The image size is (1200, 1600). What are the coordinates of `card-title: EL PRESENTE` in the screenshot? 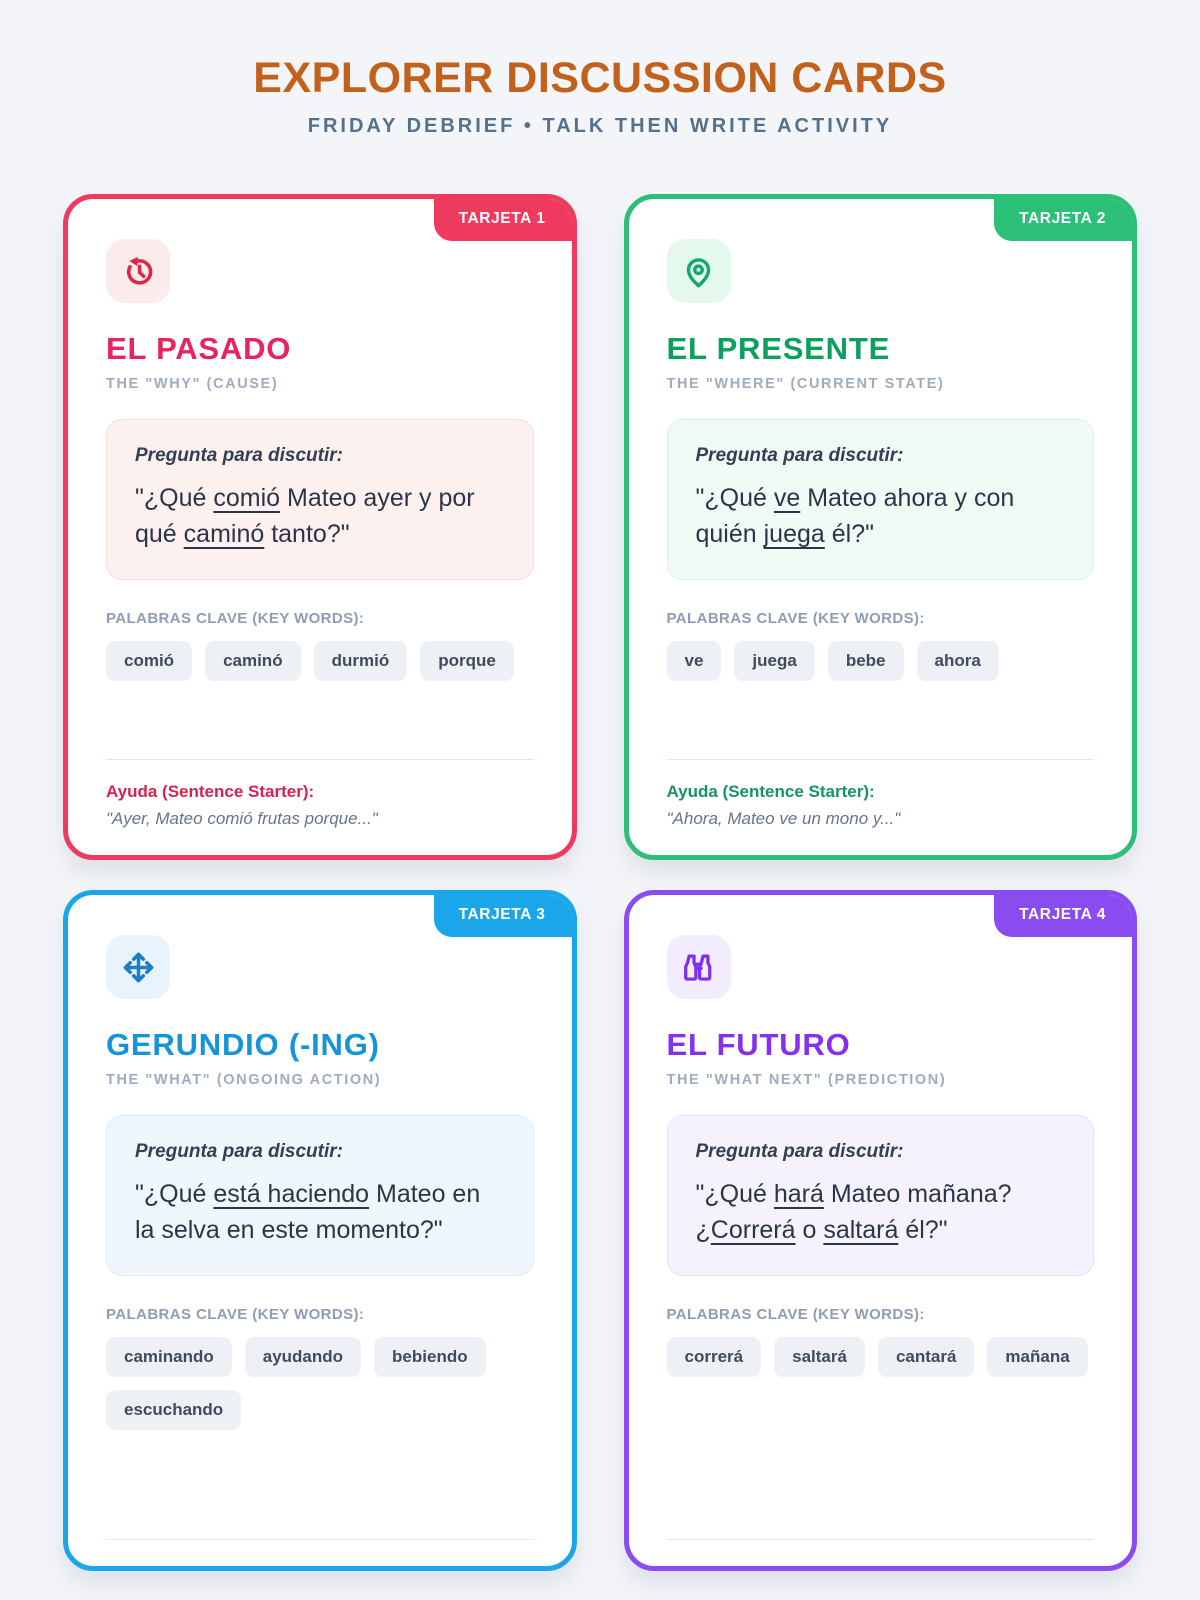 It's located at (778, 348).